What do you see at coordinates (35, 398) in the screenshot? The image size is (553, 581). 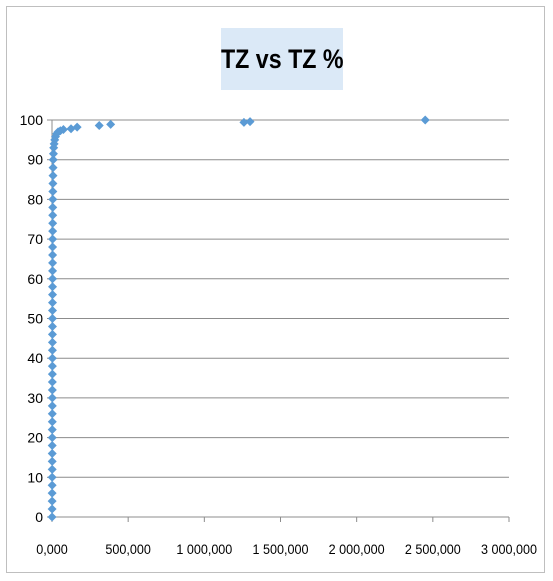 I see `y-tick-label: 30` at bounding box center [35, 398].